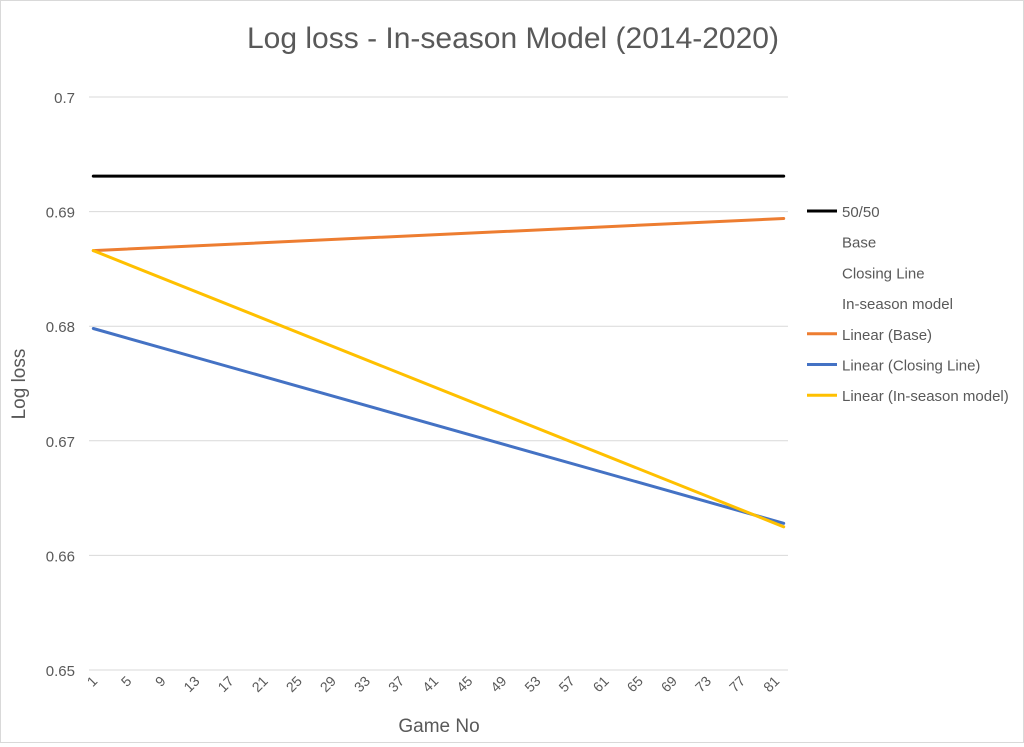  I want to click on x-tick-label: 5, so click(126, 681).